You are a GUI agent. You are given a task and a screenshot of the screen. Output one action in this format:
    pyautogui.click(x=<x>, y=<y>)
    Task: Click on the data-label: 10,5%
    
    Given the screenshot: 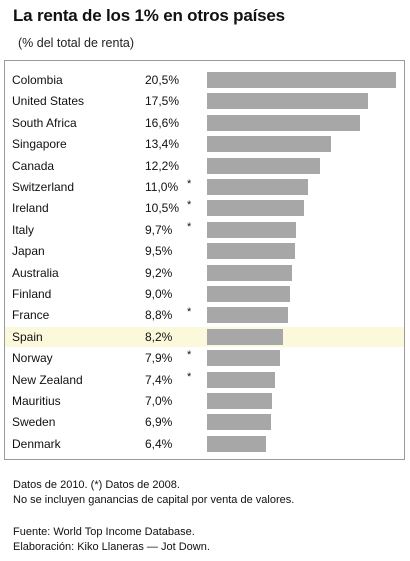 What is the action you would take?
    pyautogui.click(x=162, y=208)
    